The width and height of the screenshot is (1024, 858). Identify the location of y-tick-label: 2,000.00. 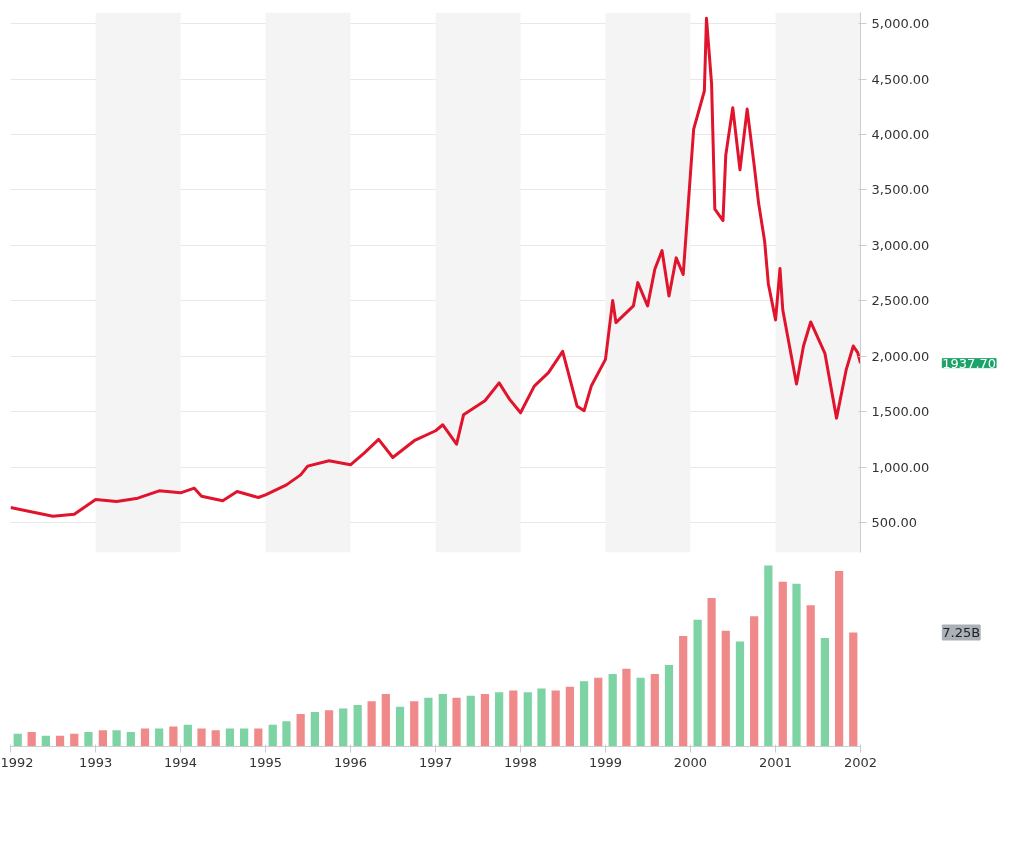
(900, 356).